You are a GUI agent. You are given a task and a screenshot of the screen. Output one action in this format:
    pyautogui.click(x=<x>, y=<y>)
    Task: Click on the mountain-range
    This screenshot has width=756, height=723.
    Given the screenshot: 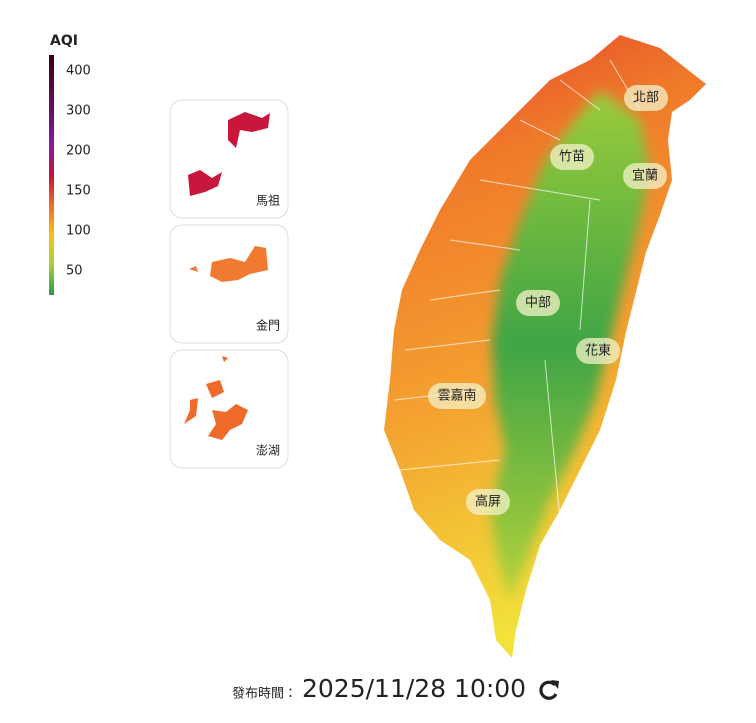 What is the action you would take?
    pyautogui.click(x=570, y=345)
    